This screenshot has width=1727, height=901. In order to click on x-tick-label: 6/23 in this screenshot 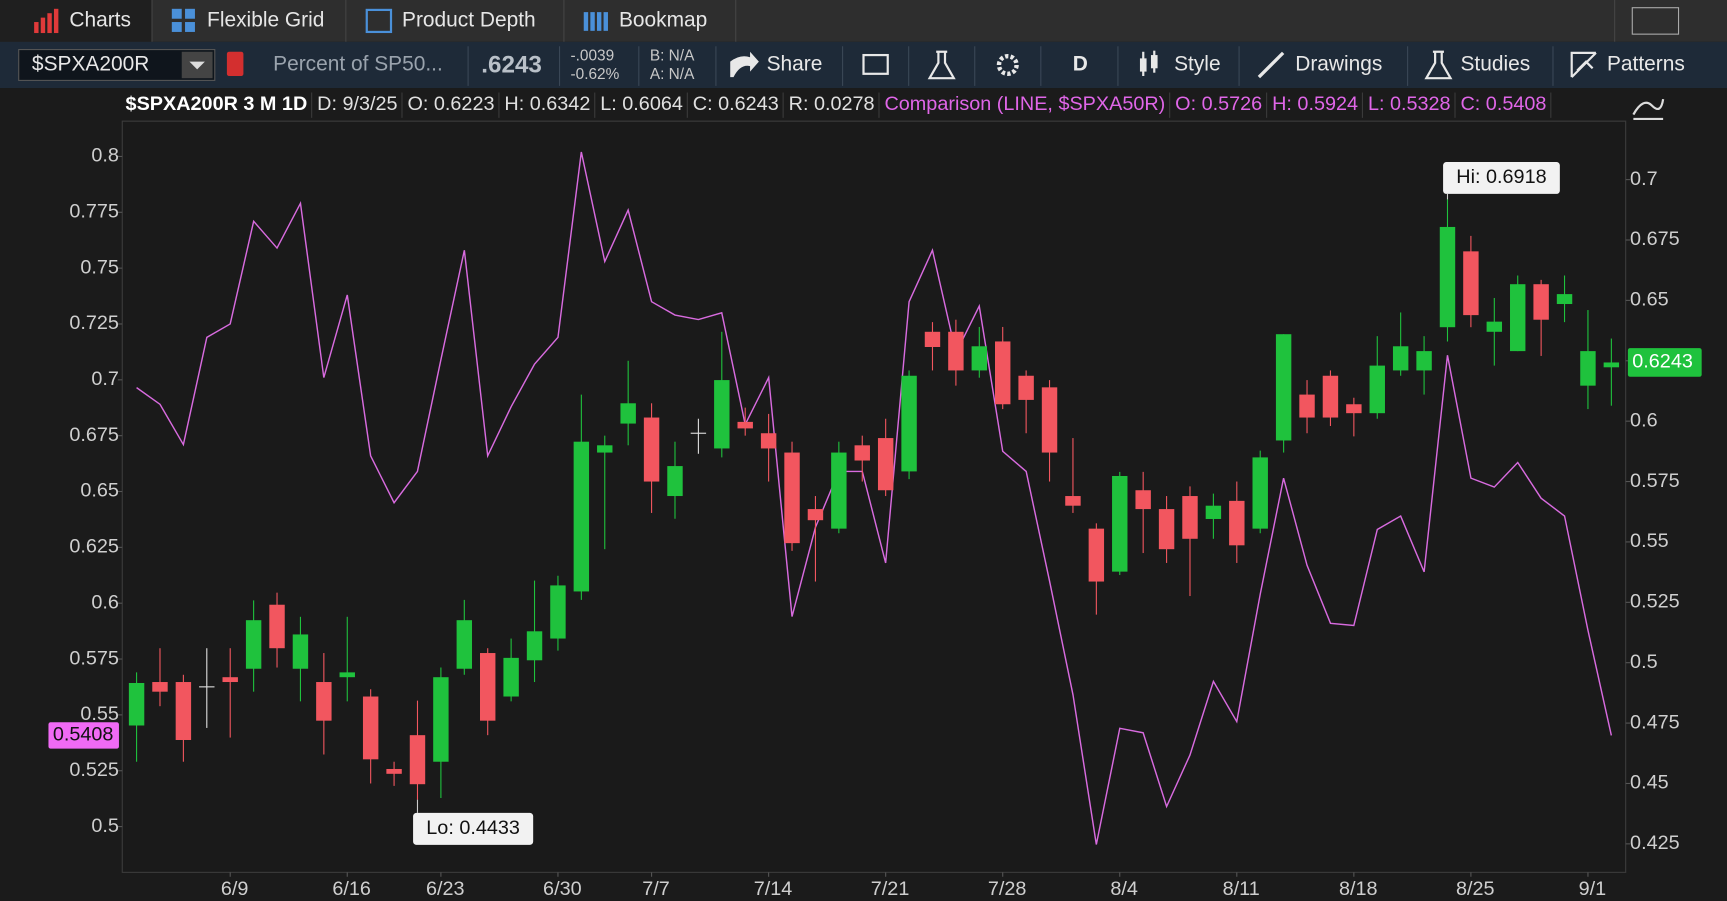, I will do `click(445, 889)`.